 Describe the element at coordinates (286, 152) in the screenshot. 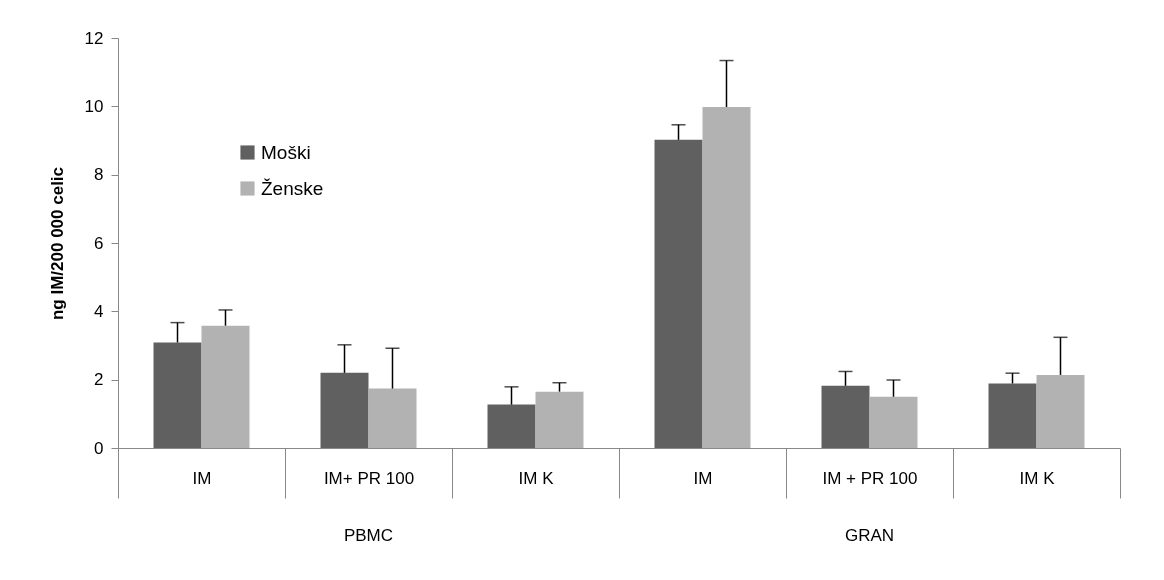

I see `legend-label: Moški` at that location.